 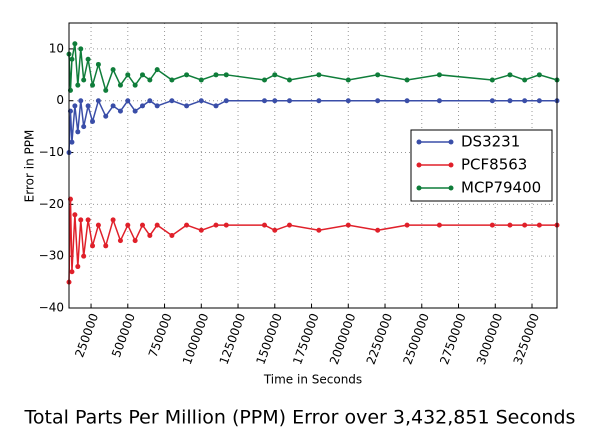 I want to click on x-tick-label: 2500000, so click(x=415, y=338).